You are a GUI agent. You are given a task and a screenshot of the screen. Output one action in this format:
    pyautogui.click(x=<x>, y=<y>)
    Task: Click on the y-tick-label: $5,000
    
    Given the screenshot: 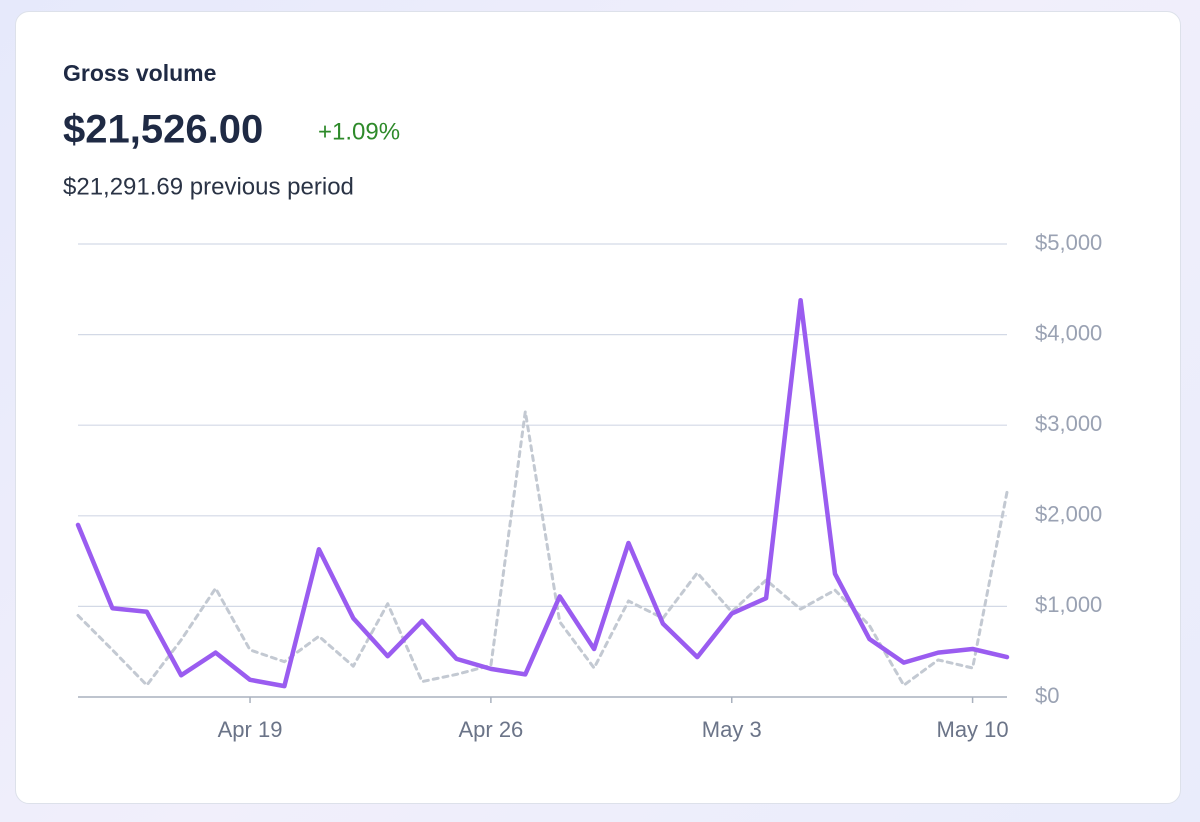 What is the action you would take?
    pyautogui.click(x=1068, y=242)
    